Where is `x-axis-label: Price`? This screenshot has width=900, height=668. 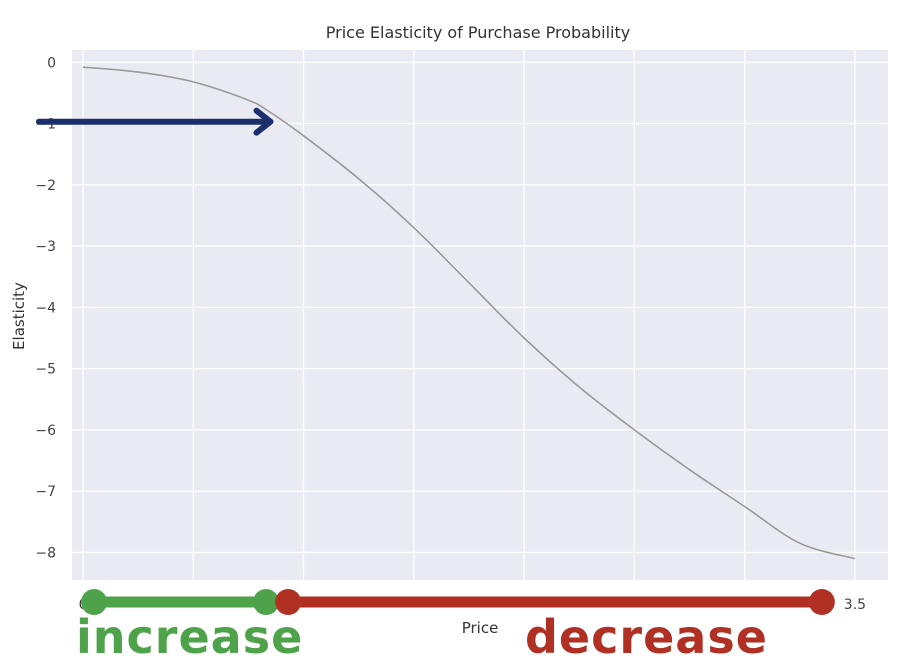
x-axis-label: Price is located at coordinates (480, 628).